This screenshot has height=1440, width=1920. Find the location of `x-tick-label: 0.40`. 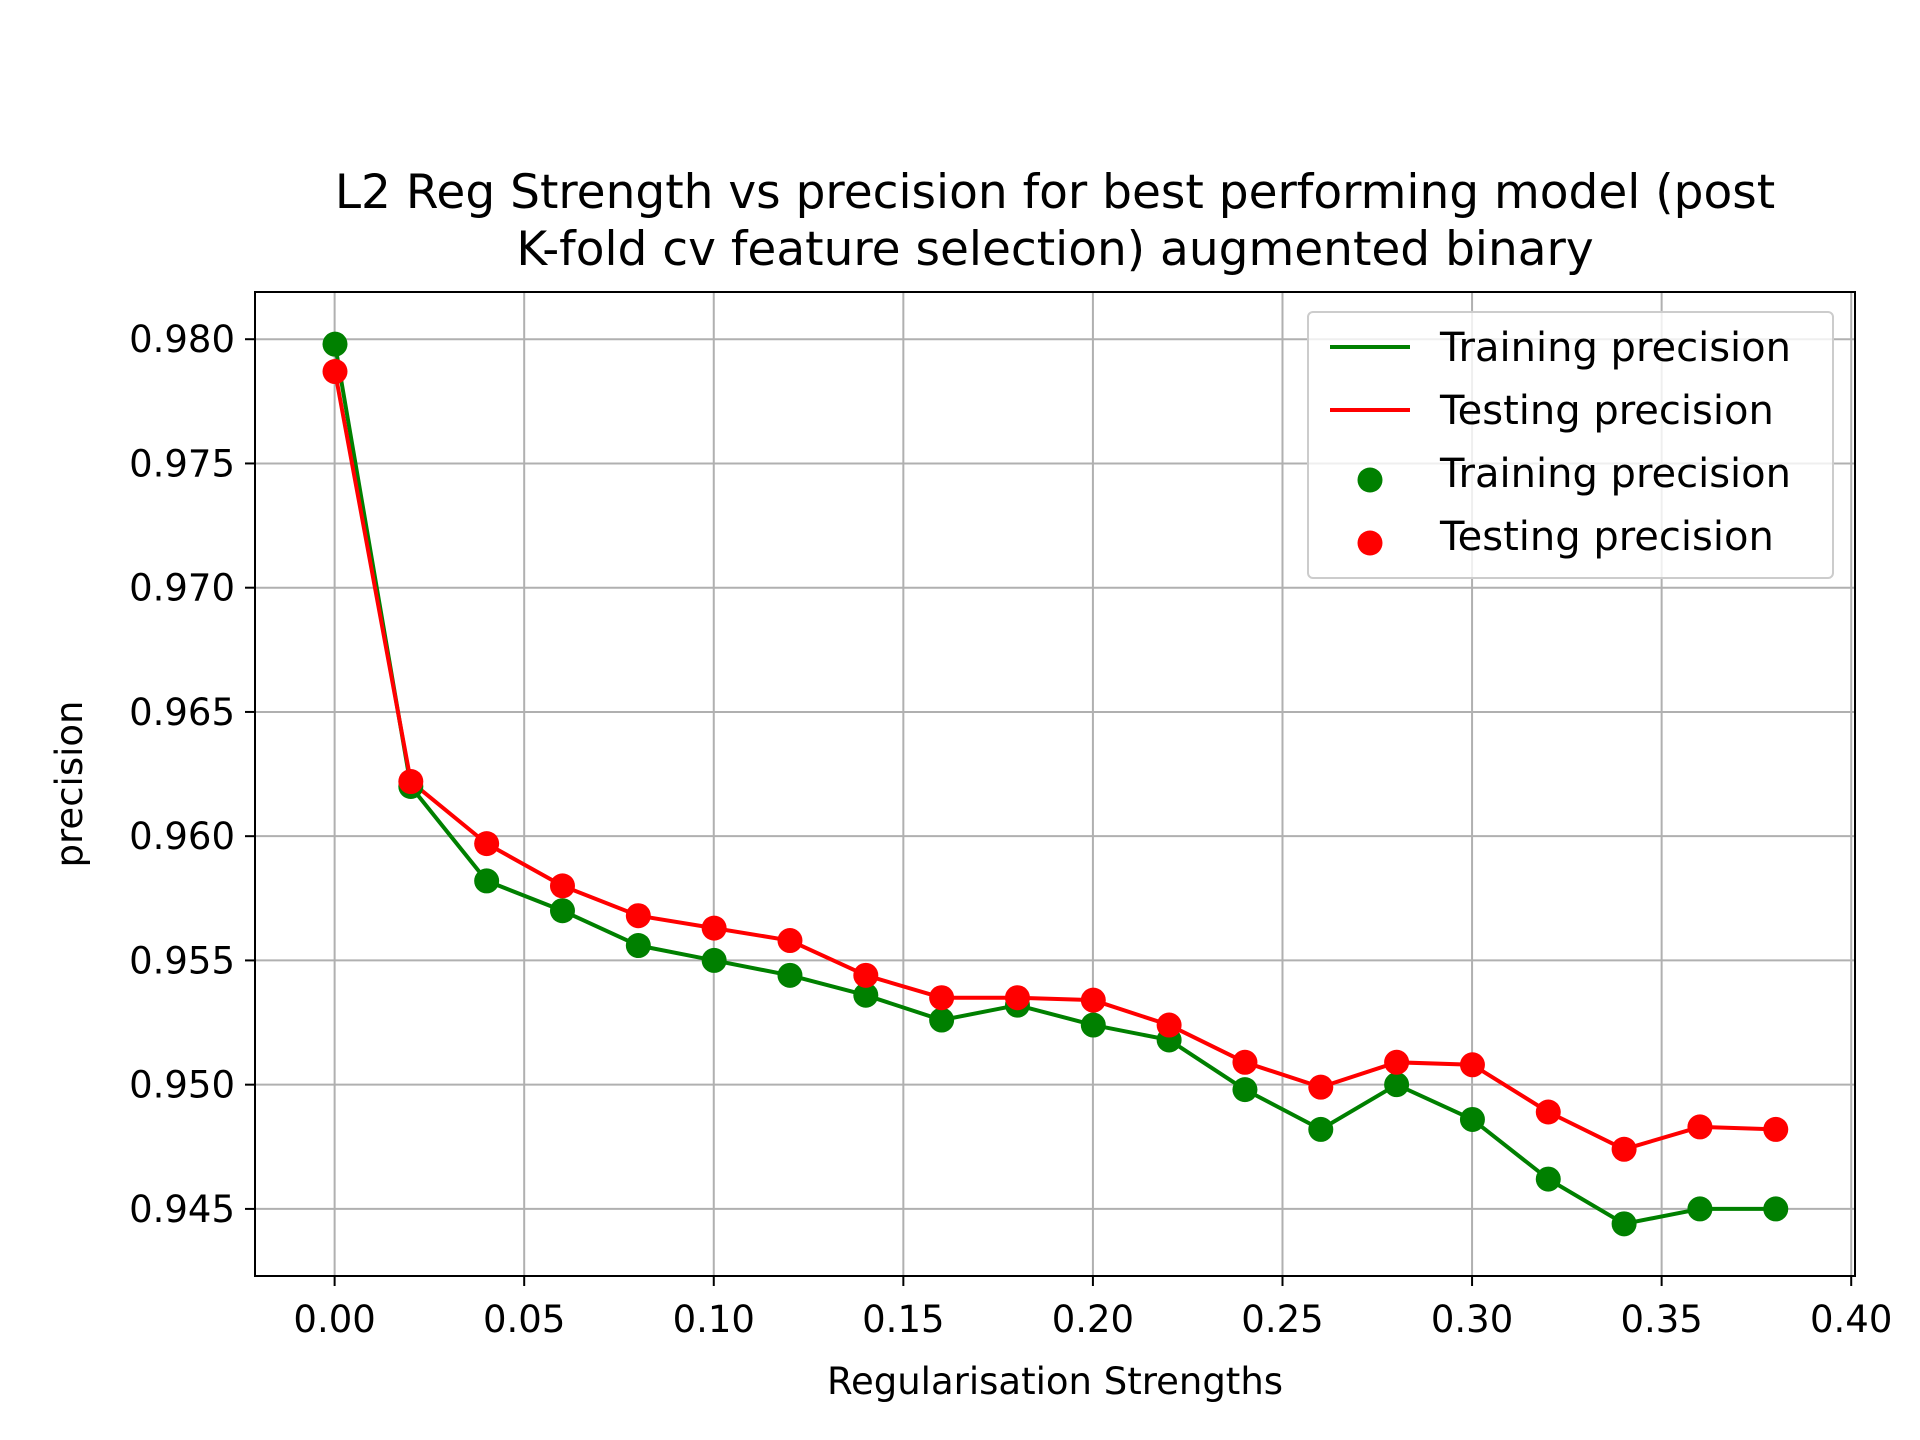

x-tick-label: 0.40 is located at coordinates (1851, 1319).